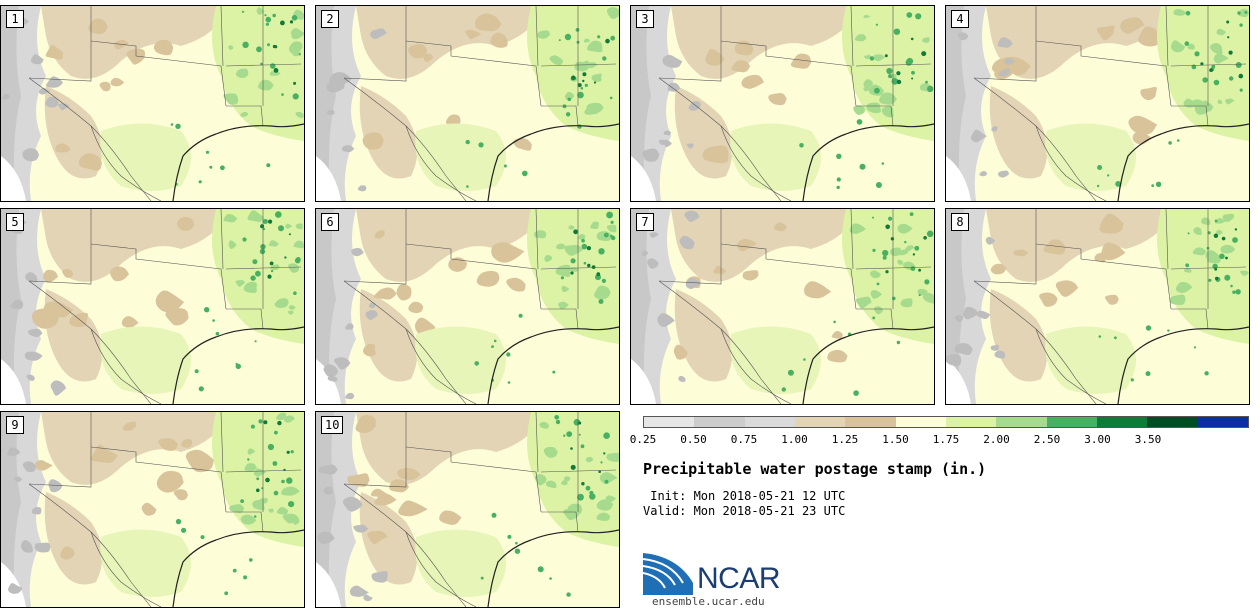 This screenshot has width=1260, height=610. What do you see at coordinates (332, 425) in the screenshot?
I see `member-number: 10` at bounding box center [332, 425].